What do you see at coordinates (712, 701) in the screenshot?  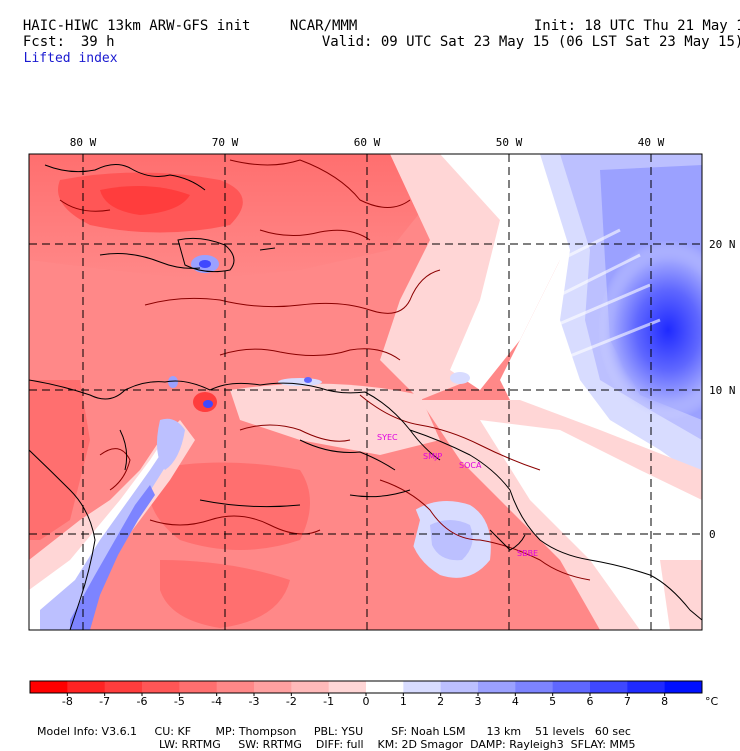 I see `colorbar-unit: °C` at bounding box center [712, 701].